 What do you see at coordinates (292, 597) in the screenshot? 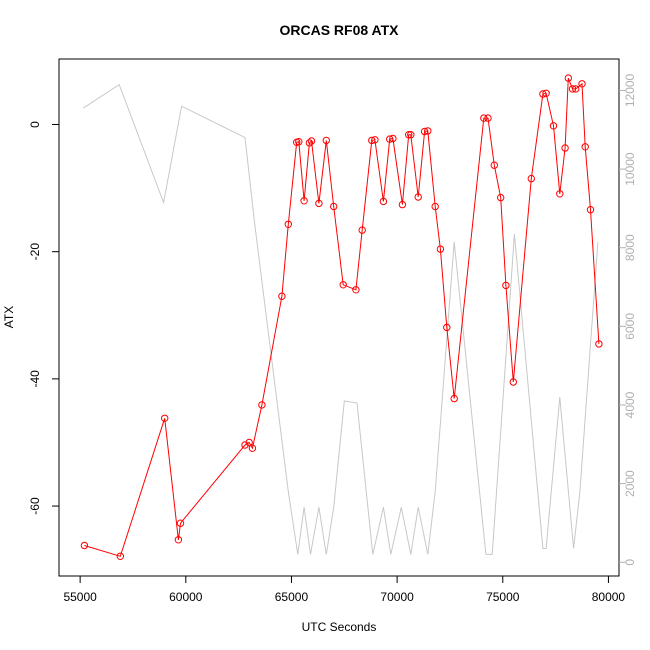
I see `x-tick-label: 65000` at bounding box center [292, 597].